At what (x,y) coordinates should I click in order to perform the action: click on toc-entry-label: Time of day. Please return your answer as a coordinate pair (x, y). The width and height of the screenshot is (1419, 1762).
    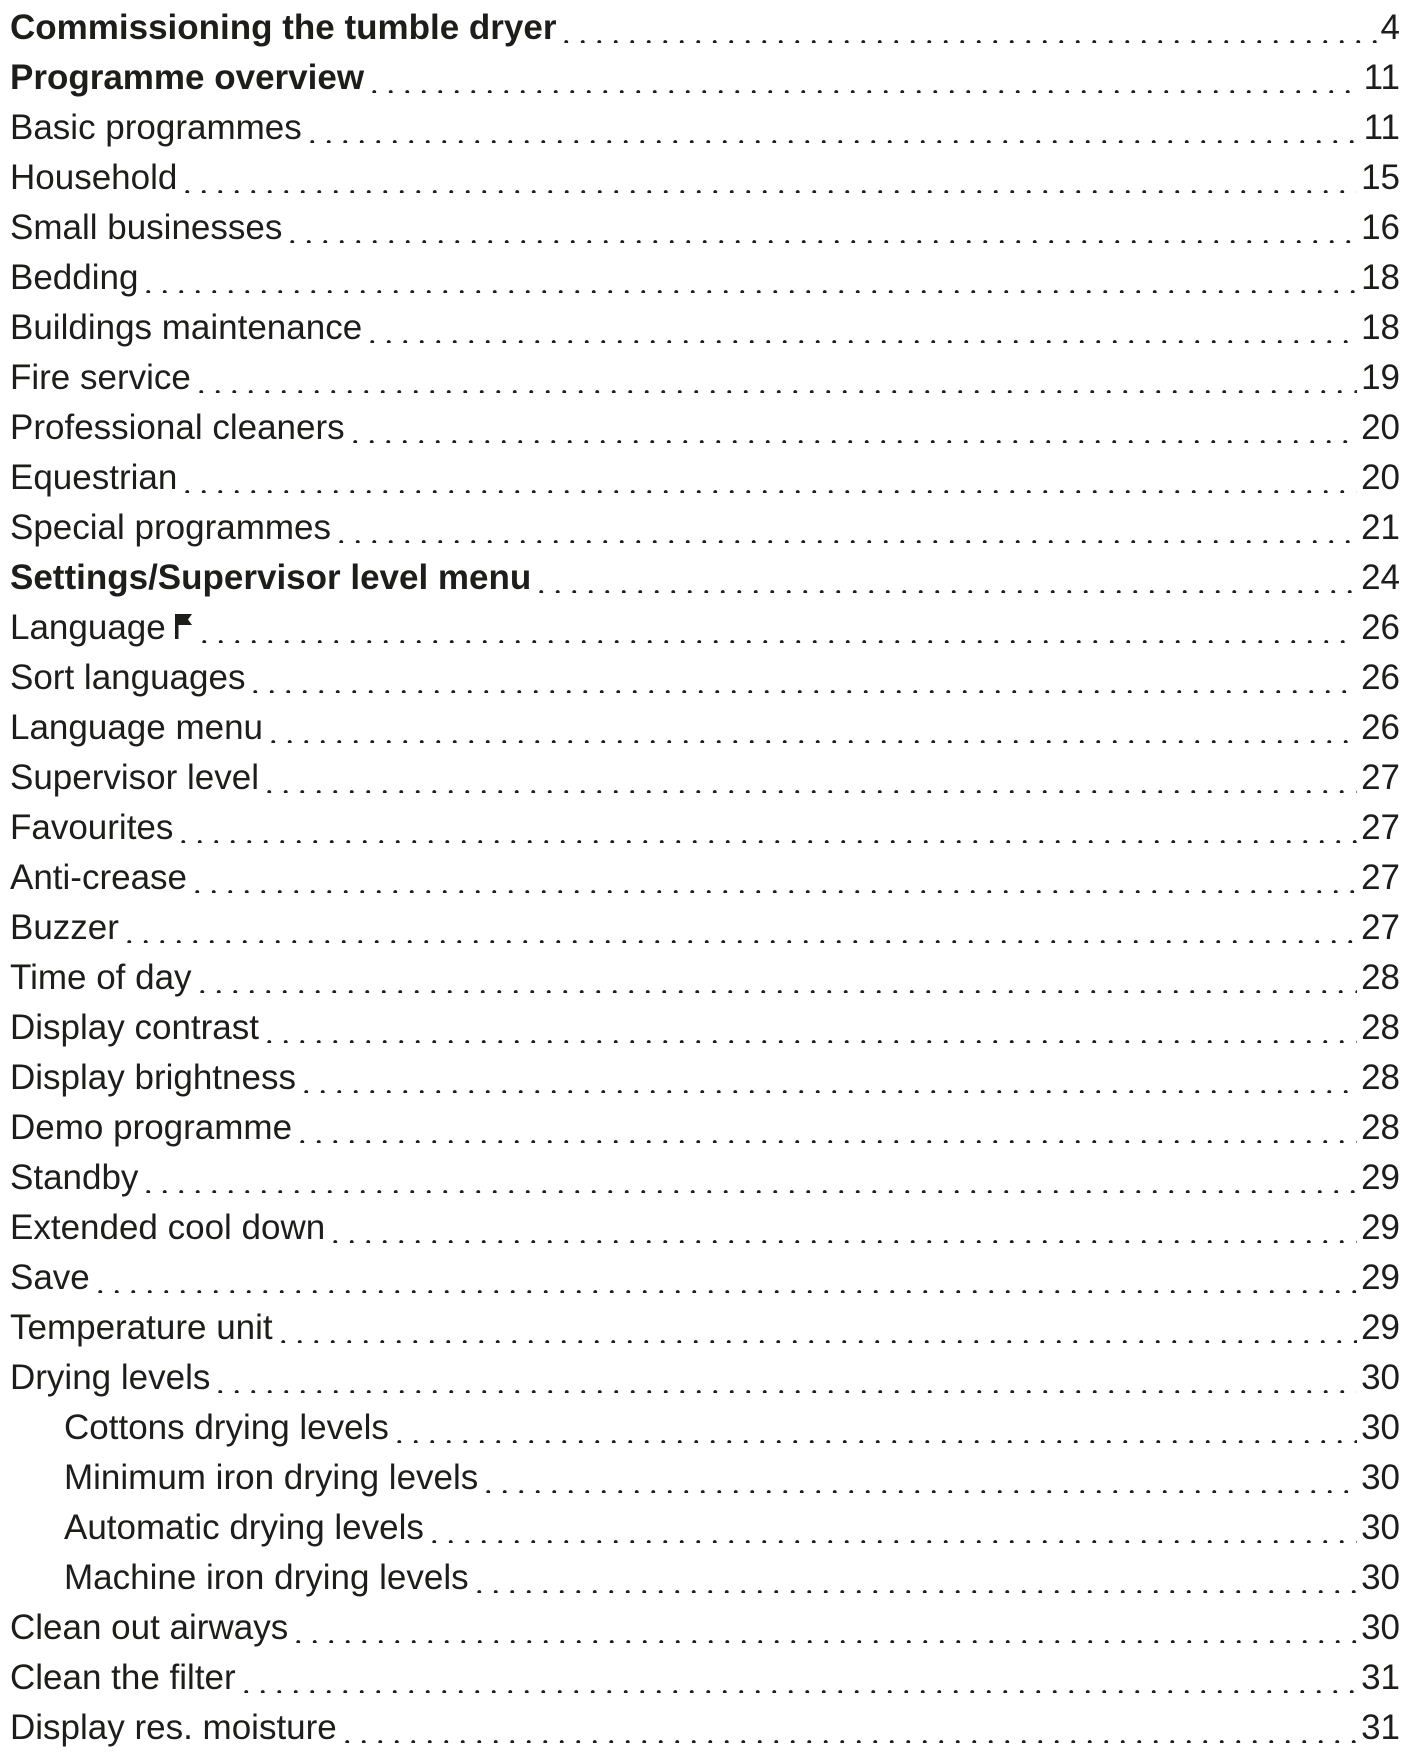
    Looking at the image, I should click on (101, 978).